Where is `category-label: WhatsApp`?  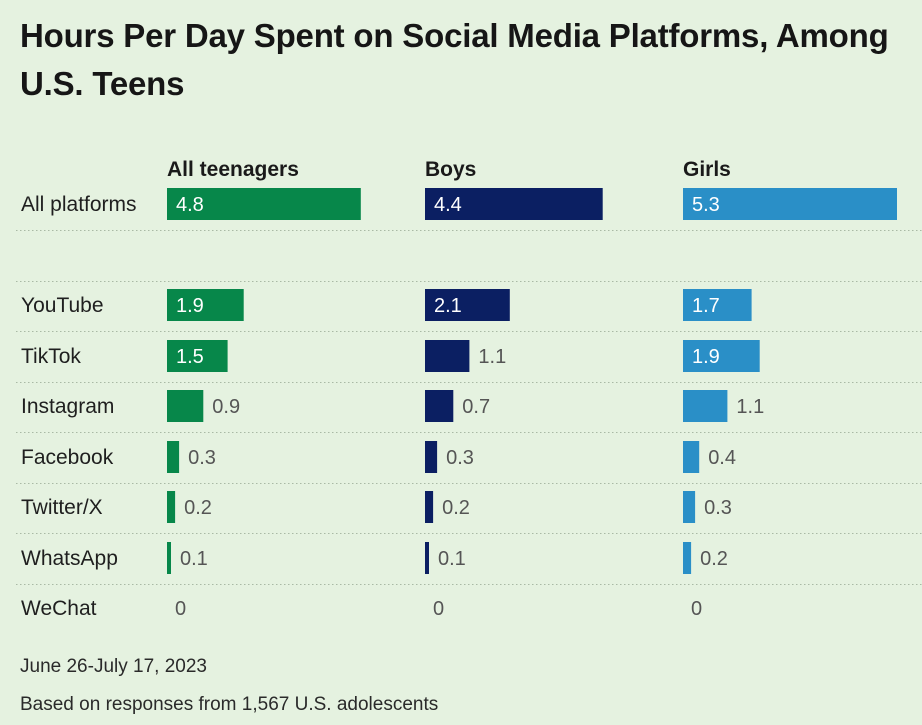
category-label: WhatsApp is located at coordinates (69, 558).